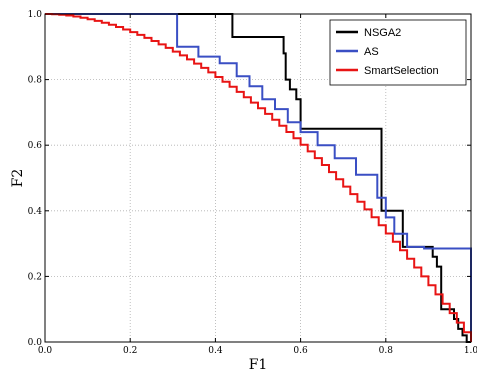 This screenshot has width=477, height=376. What do you see at coordinates (35, 15) in the screenshot?
I see `y-tick-label: 1.0` at bounding box center [35, 15].